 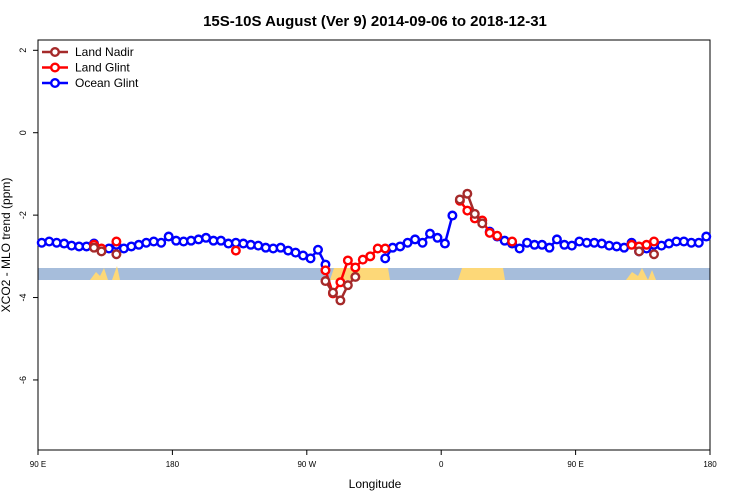 What do you see at coordinates (374, 240) in the screenshot?
I see `series` at bounding box center [374, 240].